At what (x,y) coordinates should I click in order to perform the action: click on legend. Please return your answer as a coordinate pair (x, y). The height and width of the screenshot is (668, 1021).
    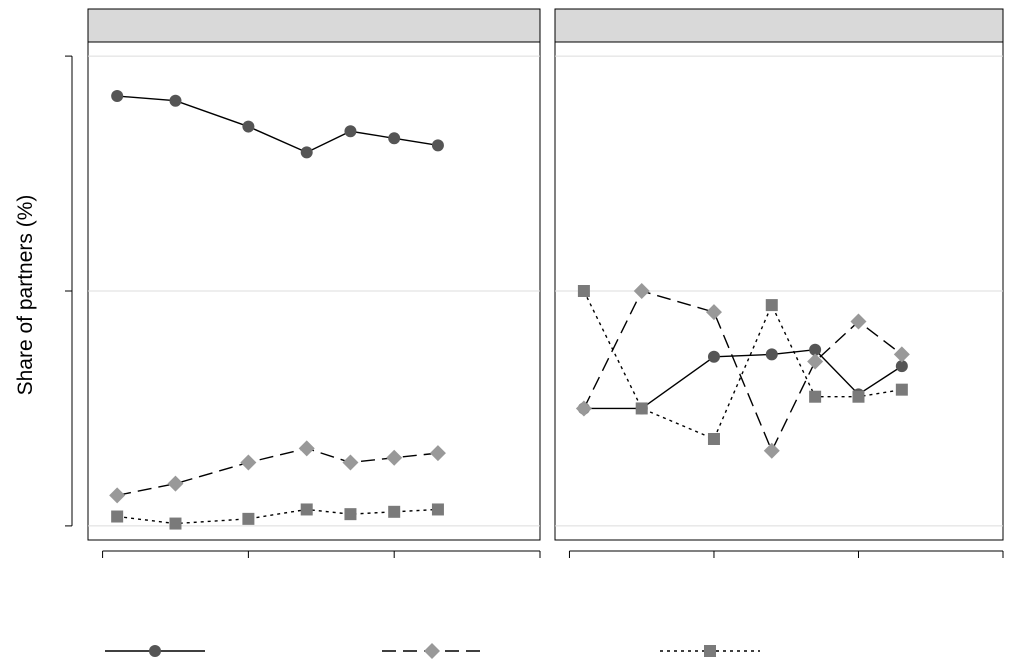
    Looking at the image, I should click on (432, 651).